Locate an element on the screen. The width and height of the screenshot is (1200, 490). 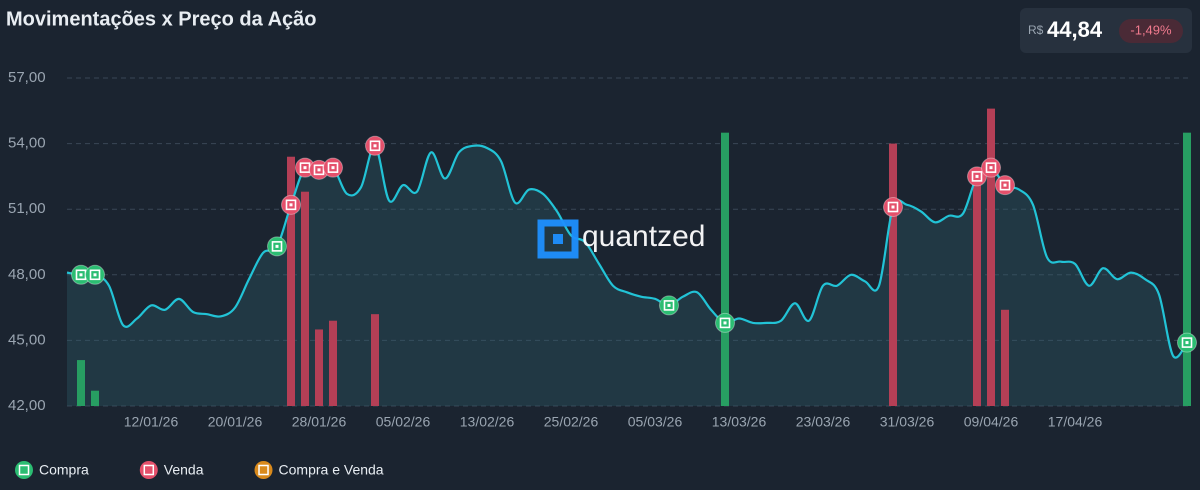
x-tick-label: 05/02/26 is located at coordinates (403, 422).